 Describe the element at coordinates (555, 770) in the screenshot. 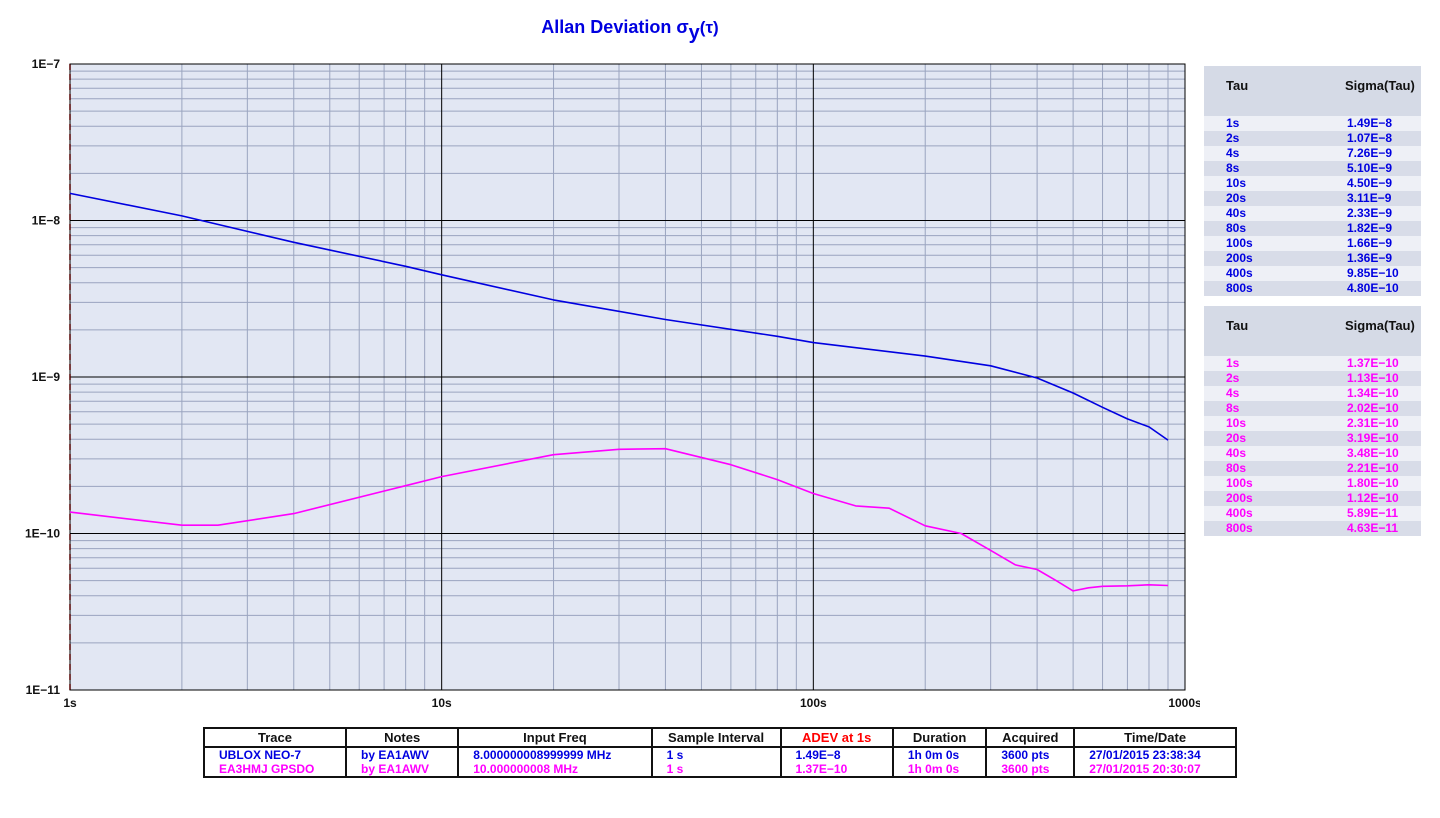

I see `legend-cell: 10.000000008 MHz` at that location.